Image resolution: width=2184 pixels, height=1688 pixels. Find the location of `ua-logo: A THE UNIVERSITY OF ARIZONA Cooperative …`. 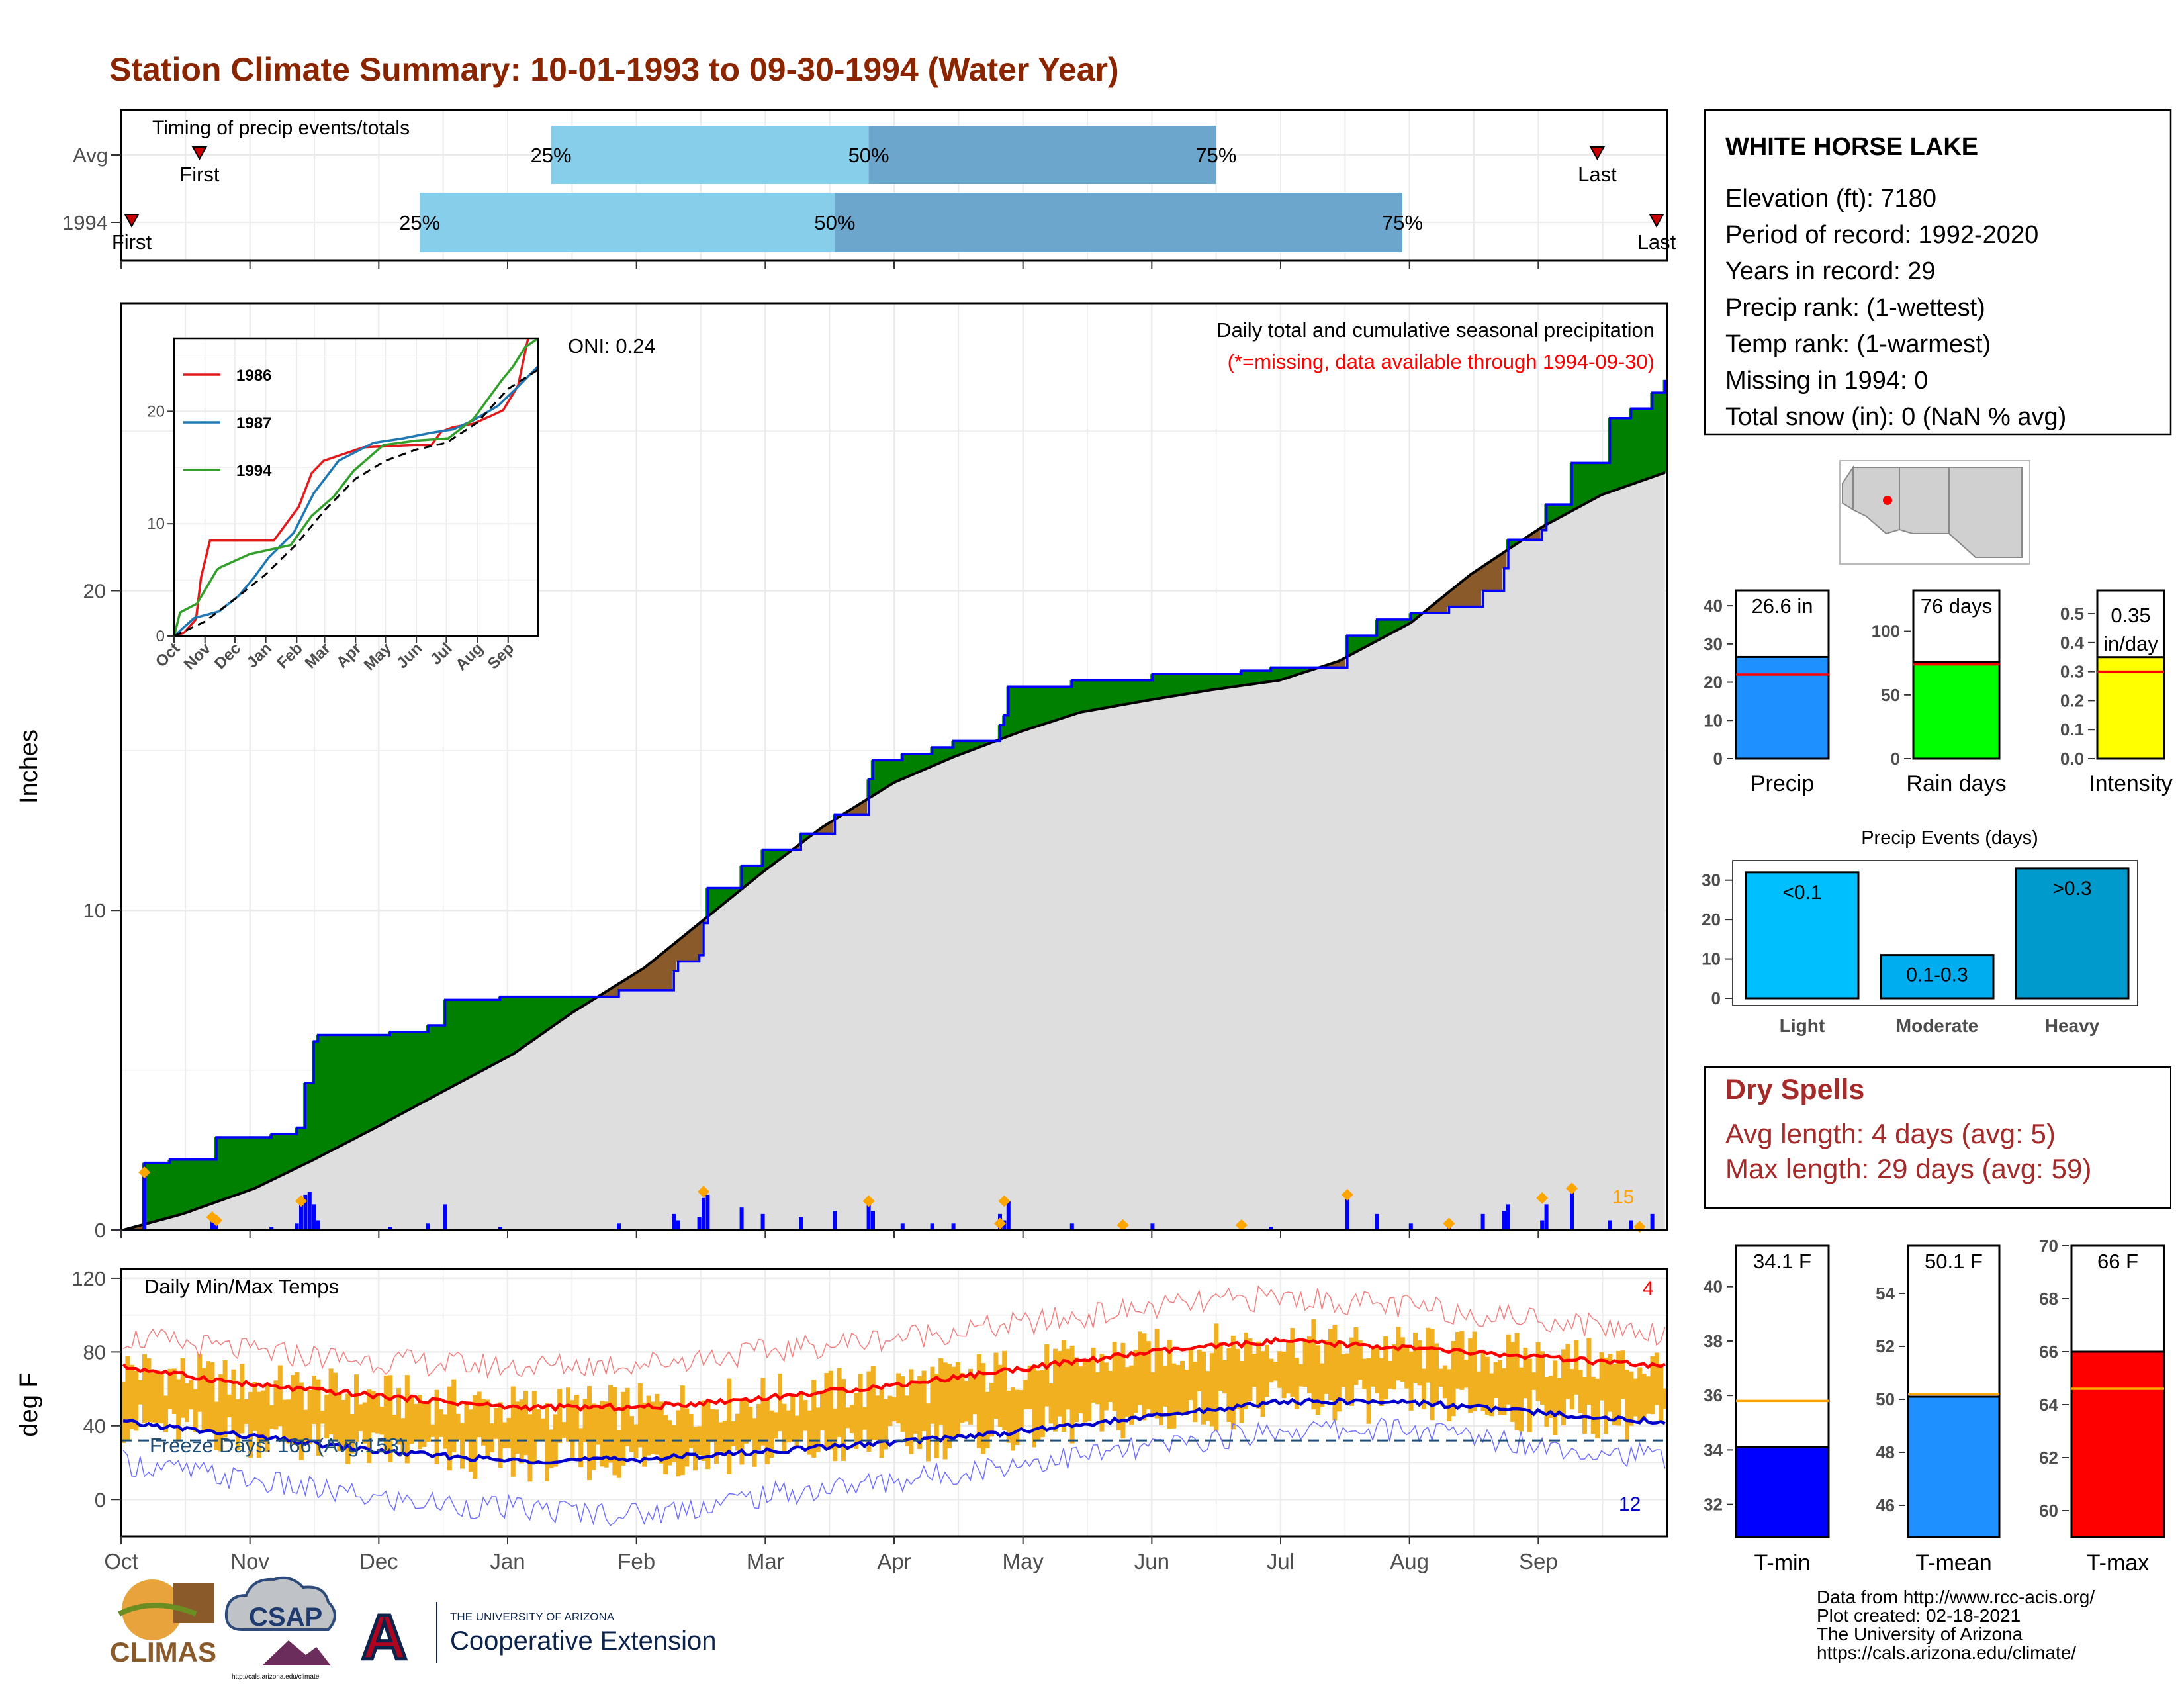

ua-logo: A THE UNIVERSITY OF ARIZONA Cooperative … is located at coordinates (538, 1638).